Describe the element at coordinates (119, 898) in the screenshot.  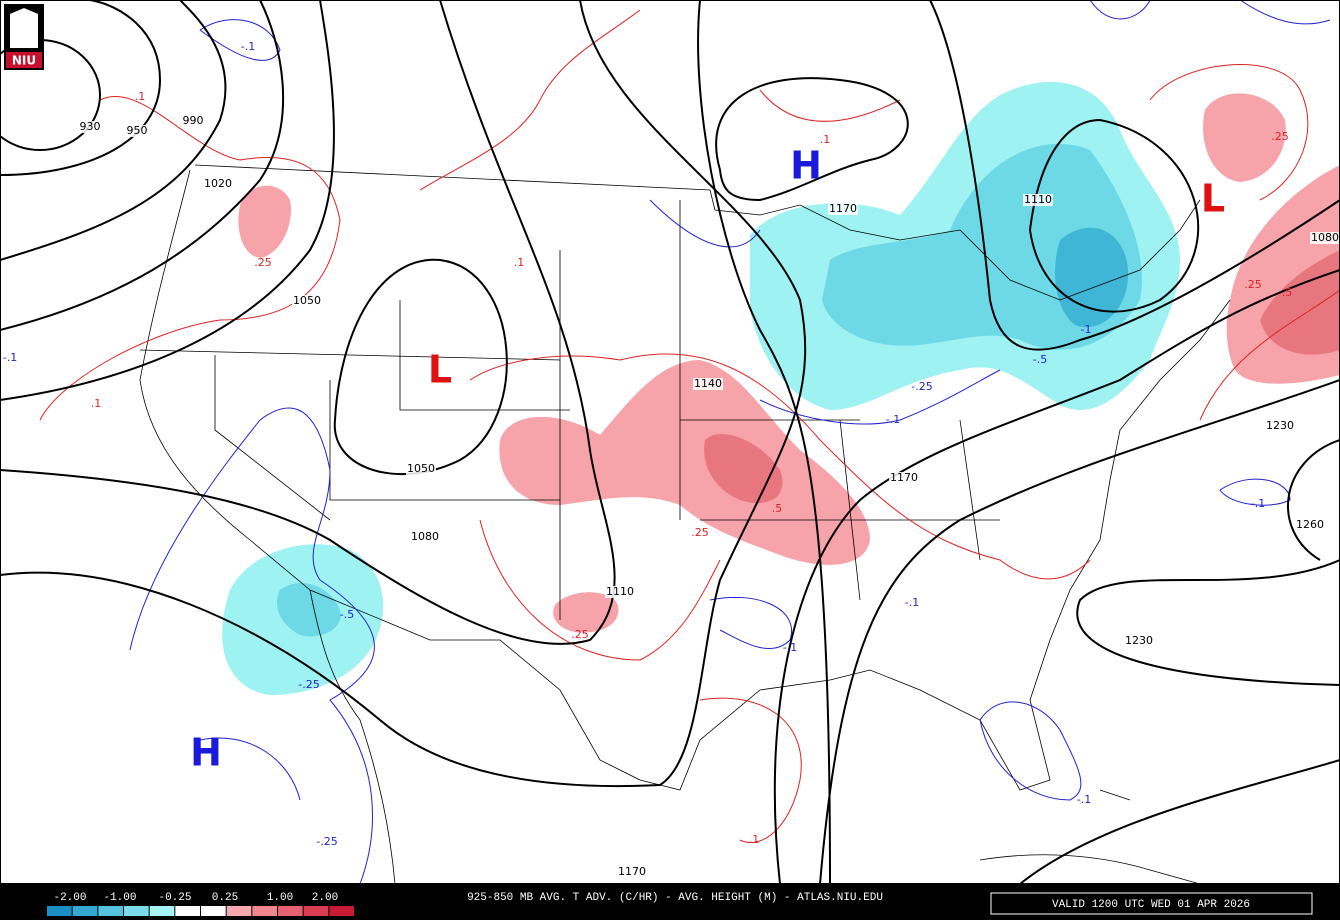
I see `colorbar-tick-label: -1.00` at that location.